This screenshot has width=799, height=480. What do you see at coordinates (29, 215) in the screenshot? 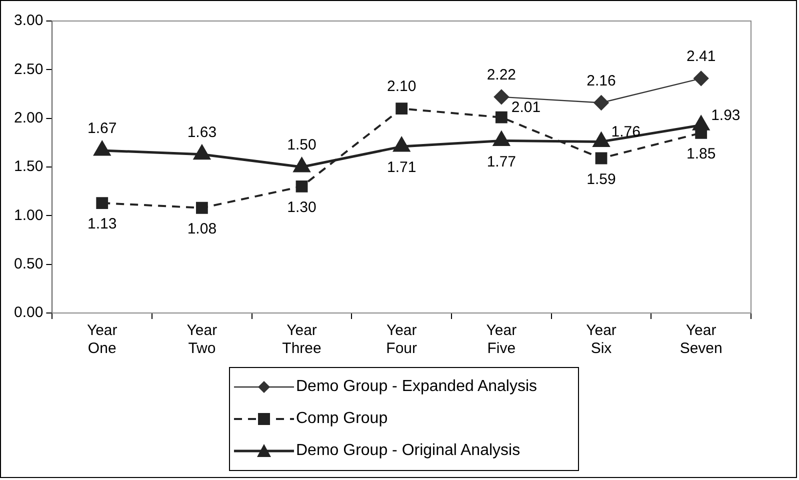
I see `y-tick-label: 1.00` at bounding box center [29, 215].